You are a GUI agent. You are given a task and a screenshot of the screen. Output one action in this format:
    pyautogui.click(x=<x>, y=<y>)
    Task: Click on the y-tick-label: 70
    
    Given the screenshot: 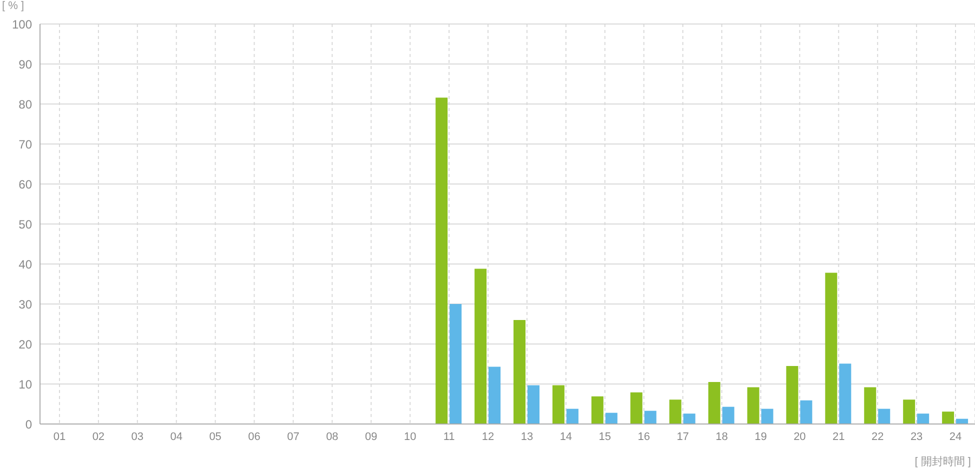 What is the action you would take?
    pyautogui.click(x=25, y=144)
    